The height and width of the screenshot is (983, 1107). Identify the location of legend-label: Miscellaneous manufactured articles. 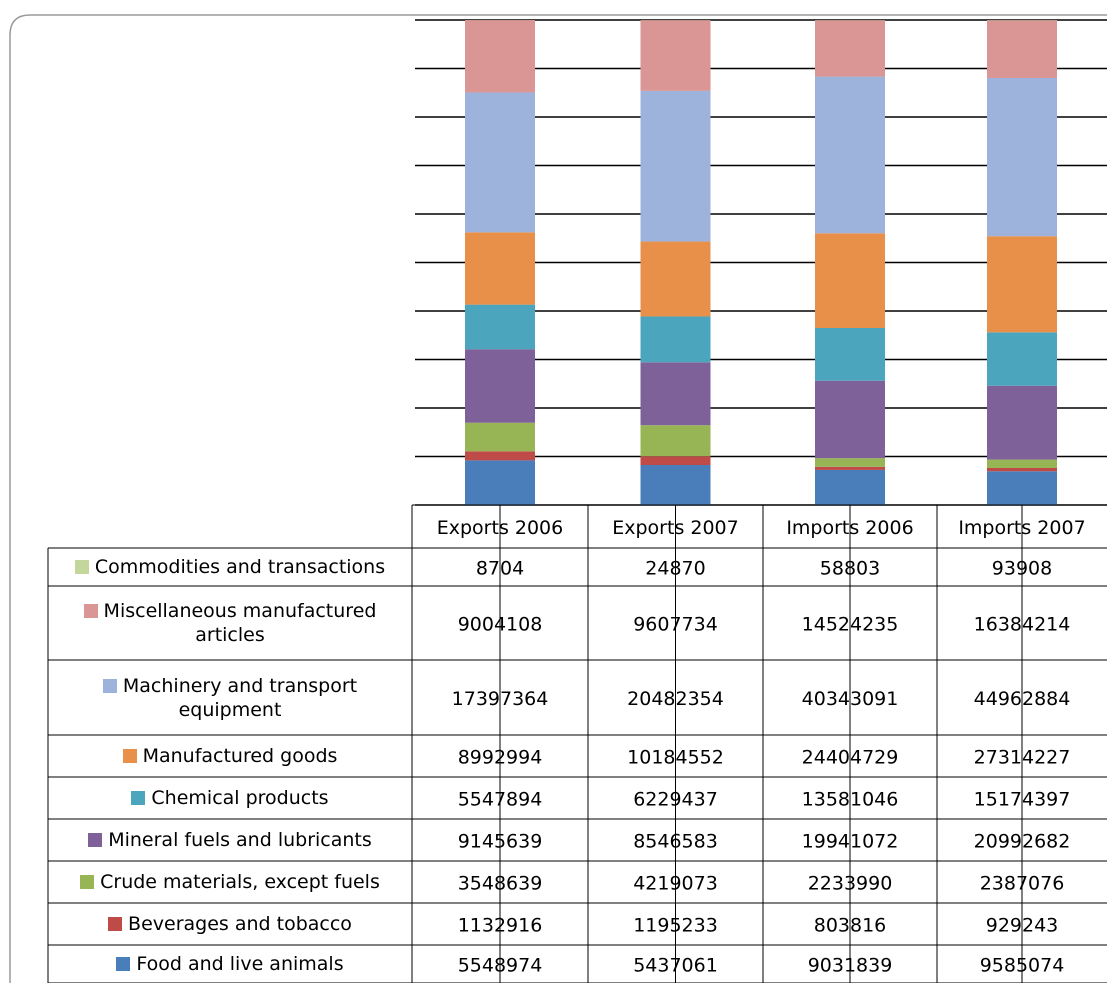
(240, 623).